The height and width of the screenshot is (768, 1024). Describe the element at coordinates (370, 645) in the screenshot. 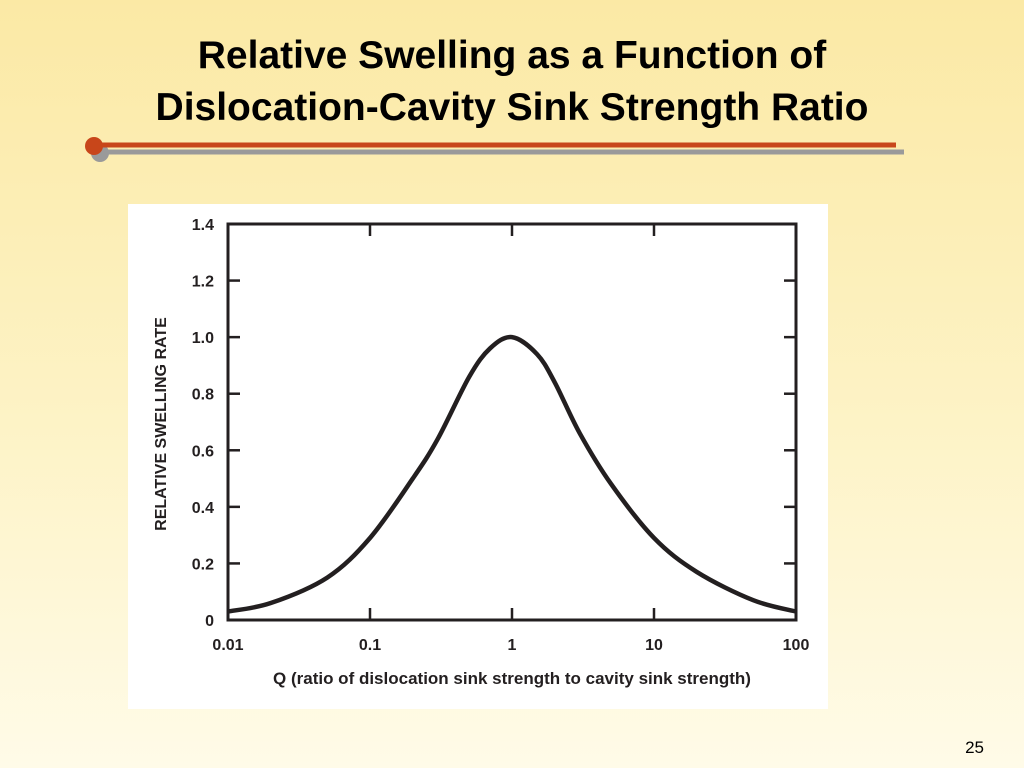

I see `x-tick-label: 0.1` at that location.